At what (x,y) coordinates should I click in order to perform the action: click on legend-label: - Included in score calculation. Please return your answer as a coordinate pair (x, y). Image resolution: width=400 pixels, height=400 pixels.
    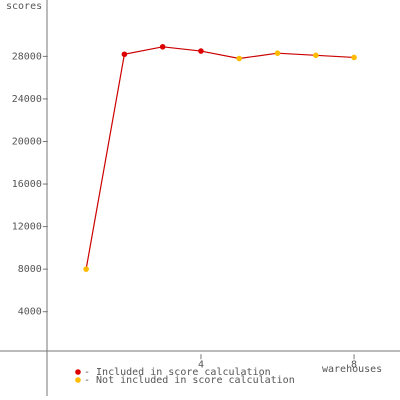
    Looking at the image, I should click on (177, 372).